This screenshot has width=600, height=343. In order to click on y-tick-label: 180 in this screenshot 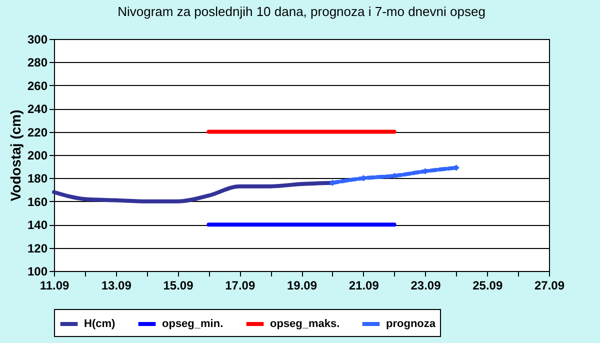, I will do `click(37, 179)`.